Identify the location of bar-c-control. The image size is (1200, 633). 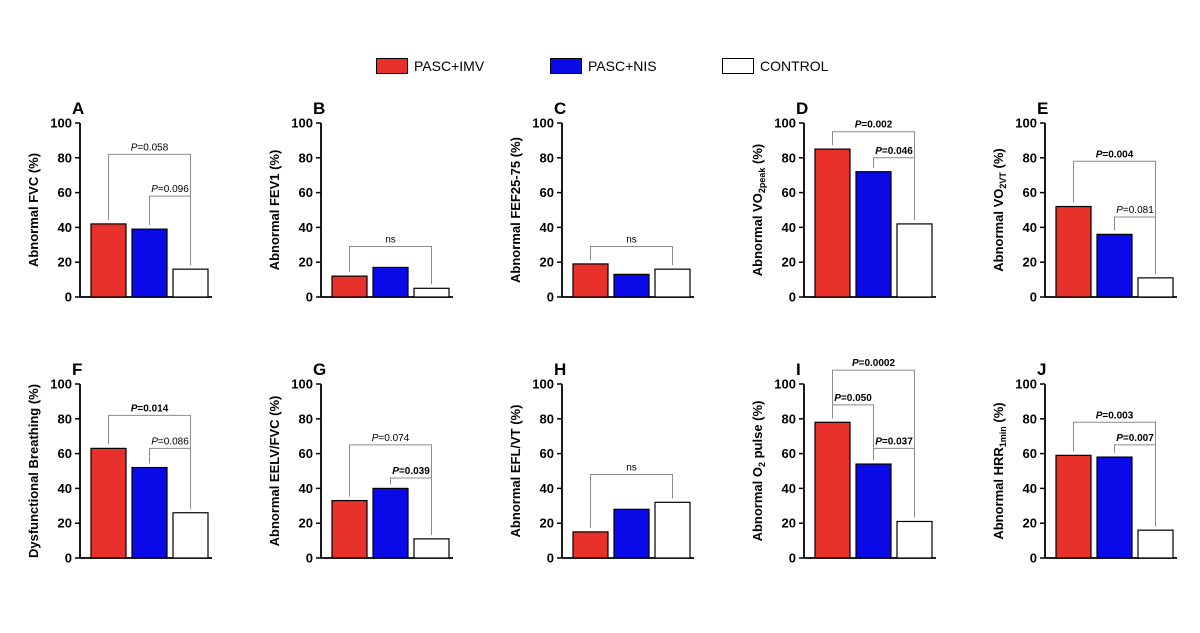
(672, 283).